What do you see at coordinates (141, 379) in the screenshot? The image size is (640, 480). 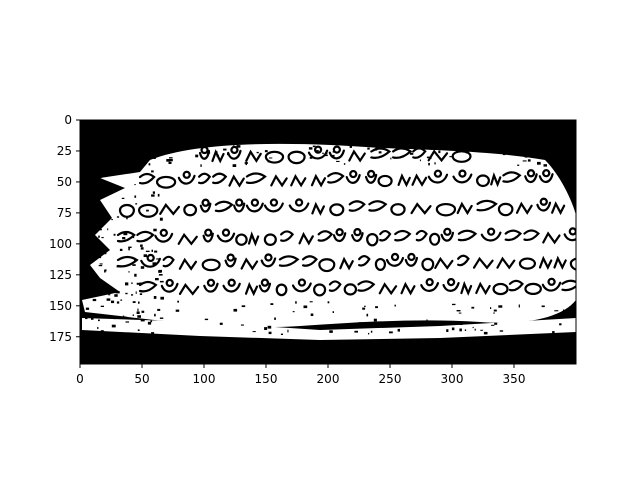 I see `x-tick-label: 50` at bounding box center [141, 379].